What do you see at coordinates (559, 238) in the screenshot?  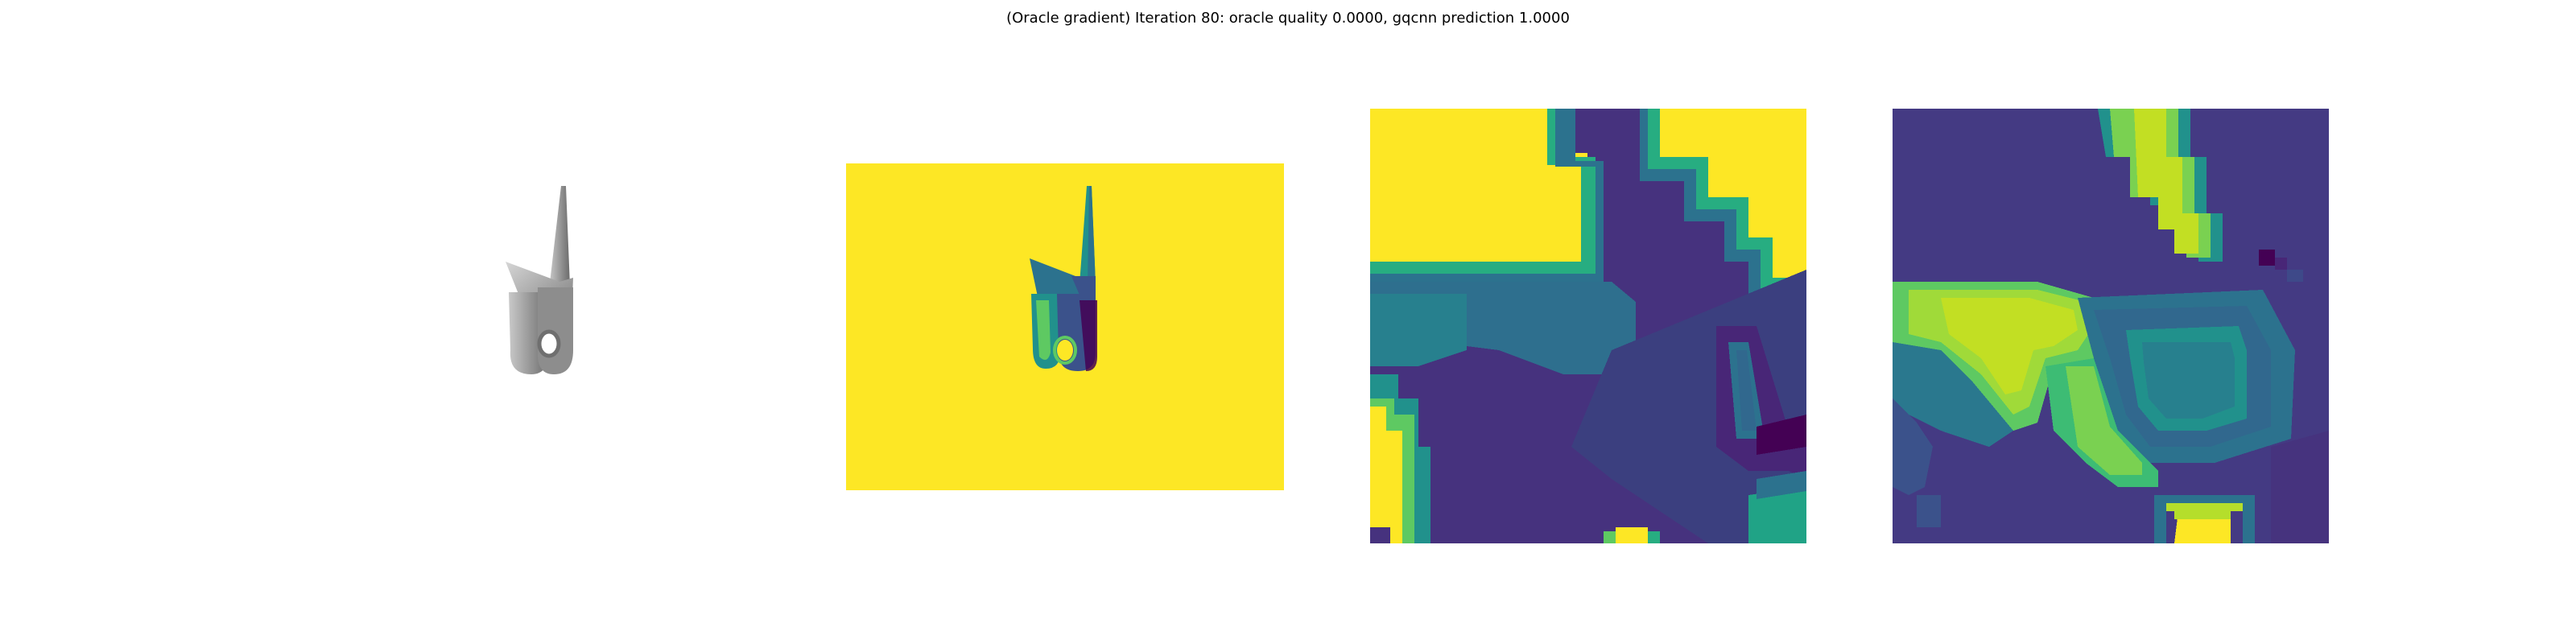 I see `object-spike` at bounding box center [559, 238].